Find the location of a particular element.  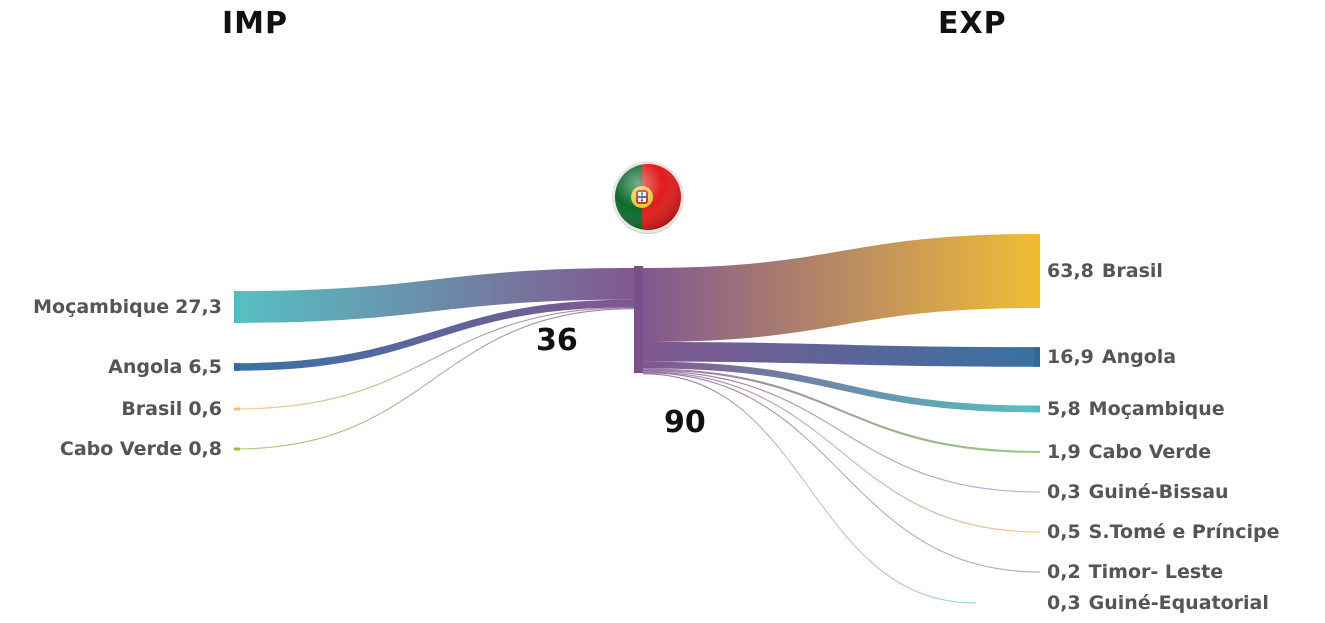

portugal-hub-node is located at coordinates (638, 319).